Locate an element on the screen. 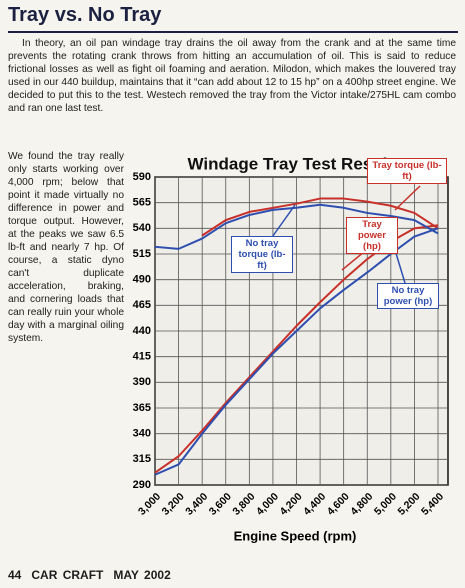 The height and width of the screenshot is (588, 465). y-tick-label: 390 is located at coordinates (142, 382).